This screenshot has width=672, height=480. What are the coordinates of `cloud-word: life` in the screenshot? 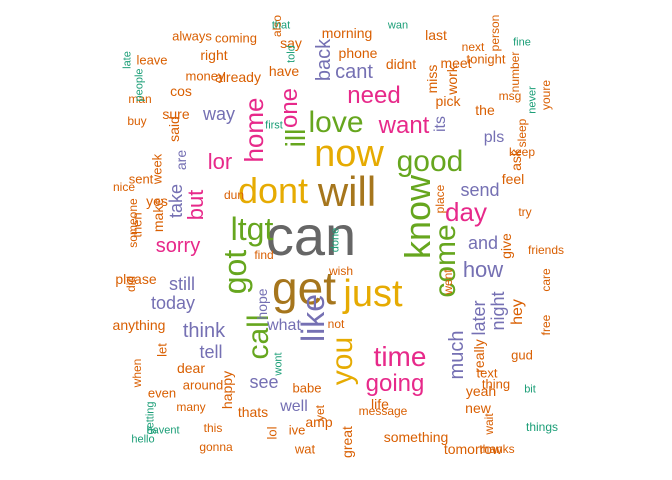 It's located at (380, 404).